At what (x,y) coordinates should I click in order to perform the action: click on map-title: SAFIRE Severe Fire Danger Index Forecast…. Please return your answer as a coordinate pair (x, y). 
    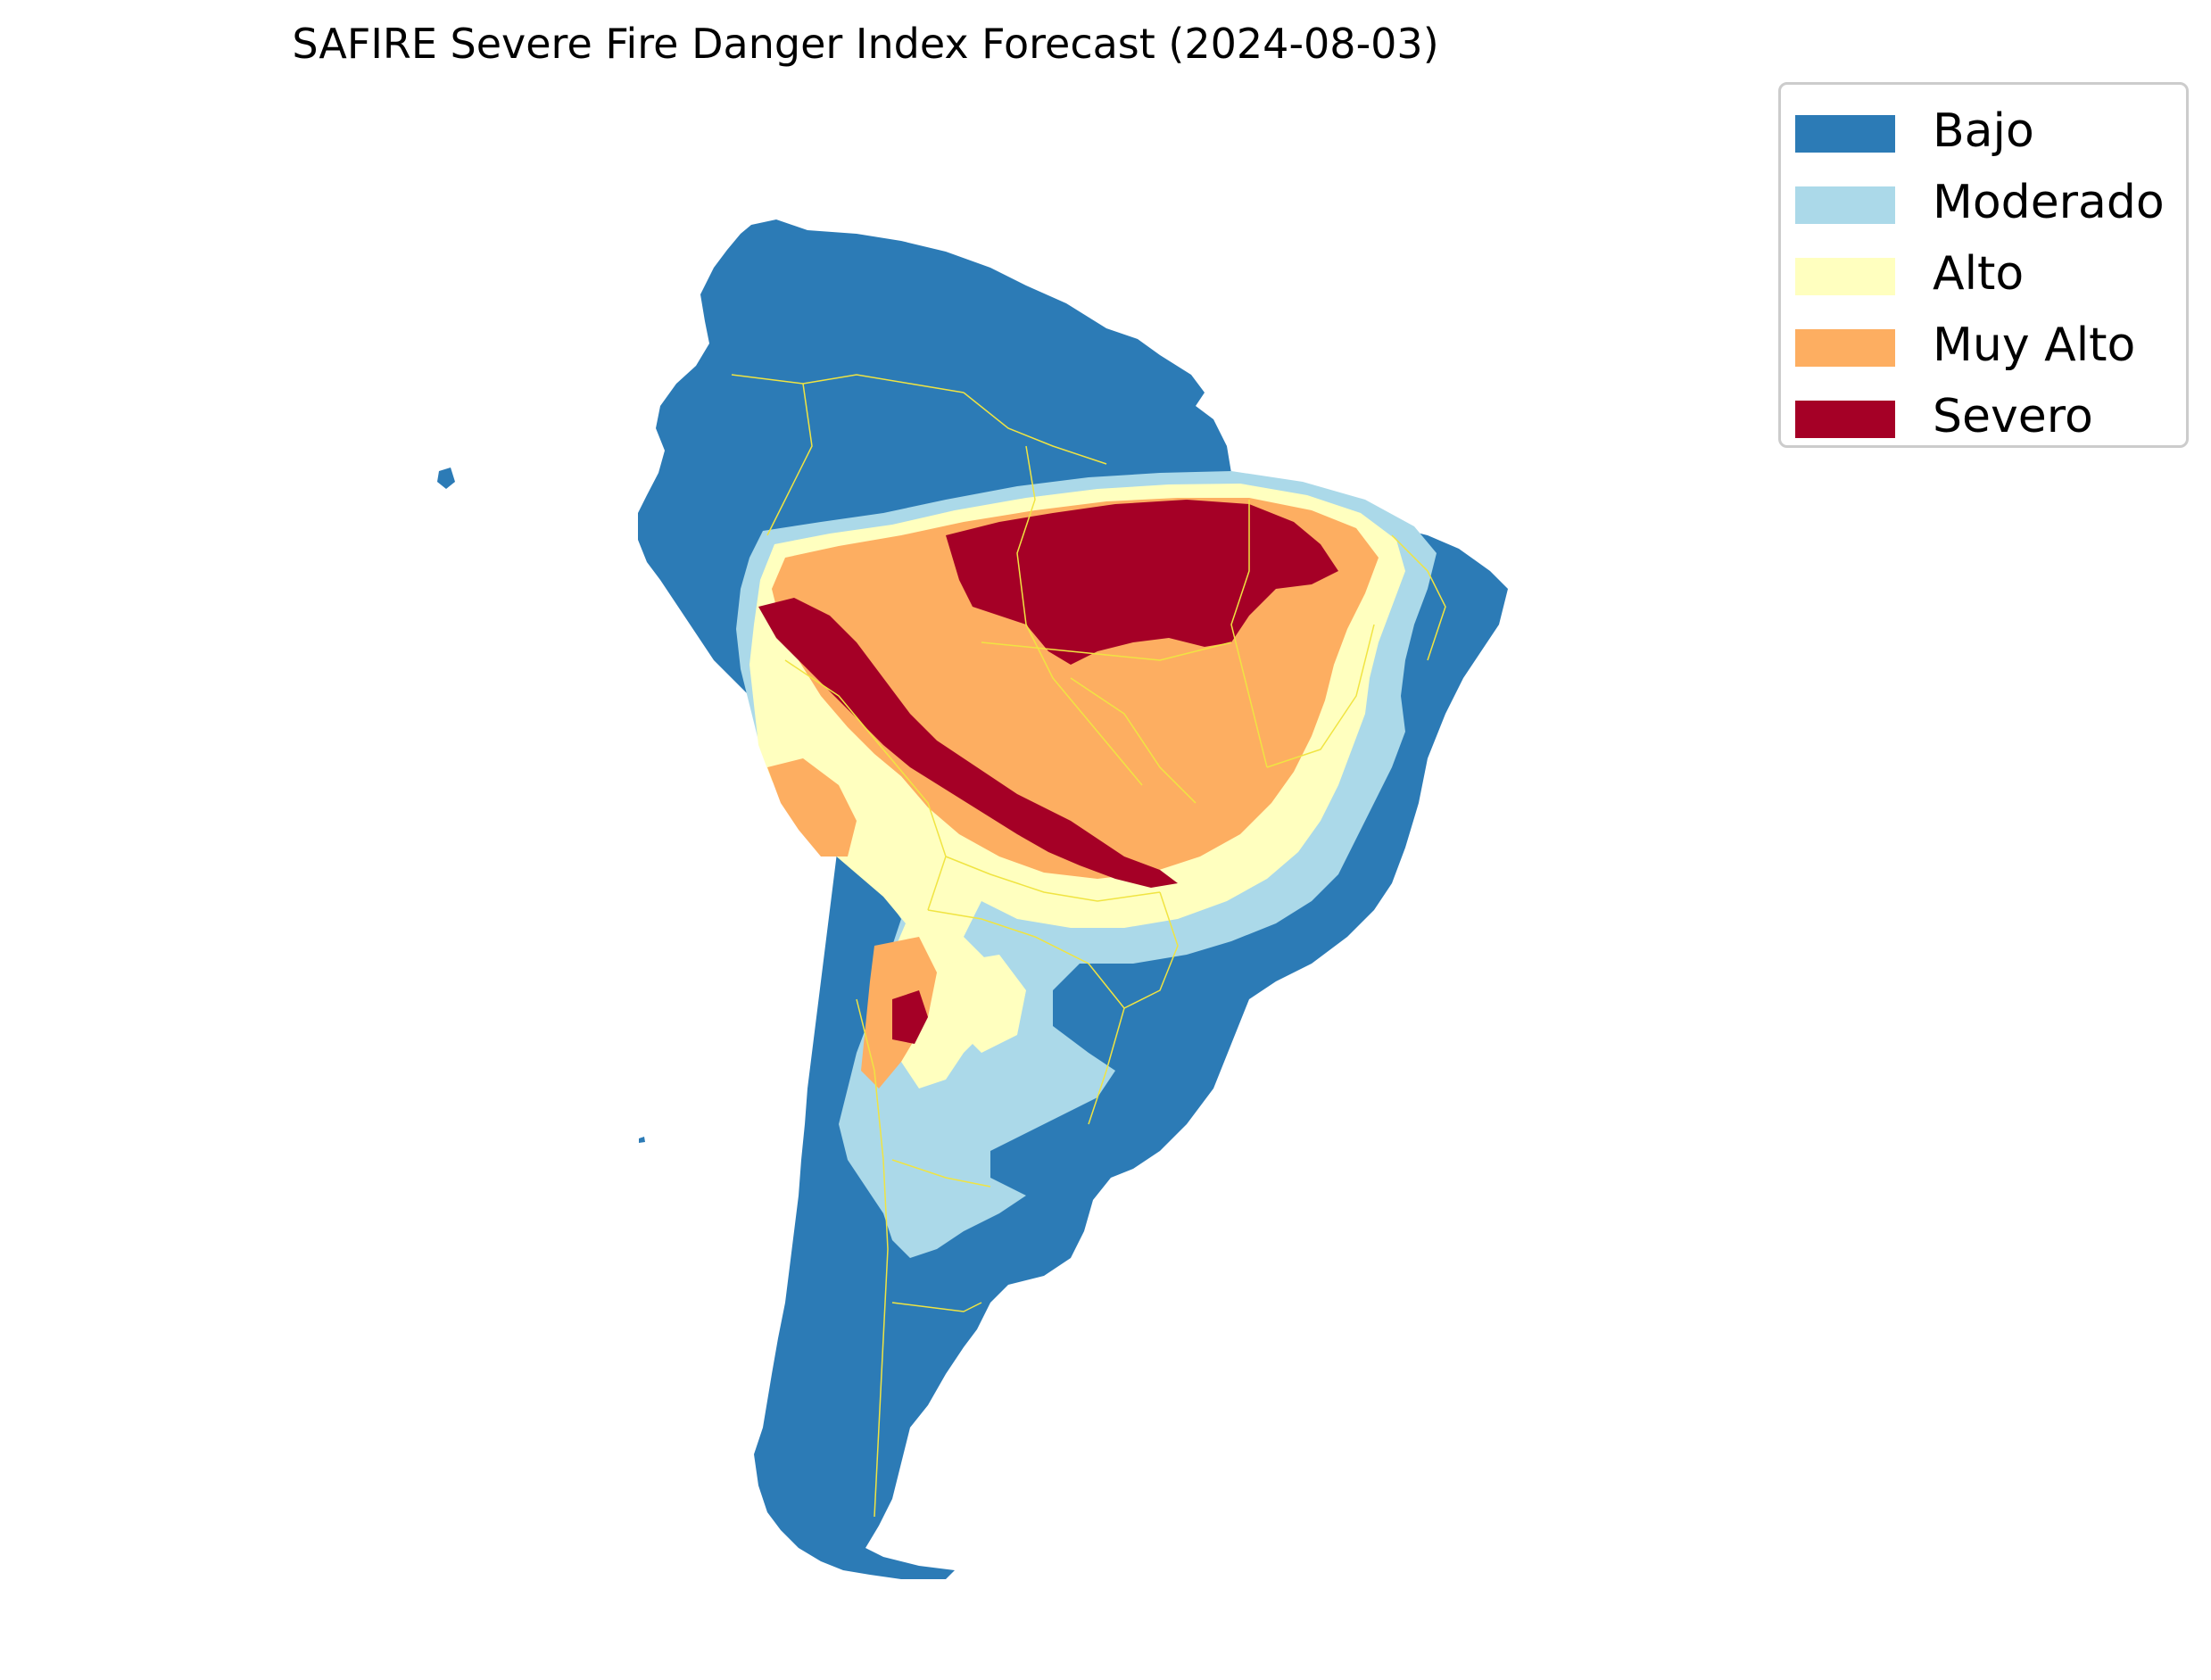
    Looking at the image, I should click on (865, 44).